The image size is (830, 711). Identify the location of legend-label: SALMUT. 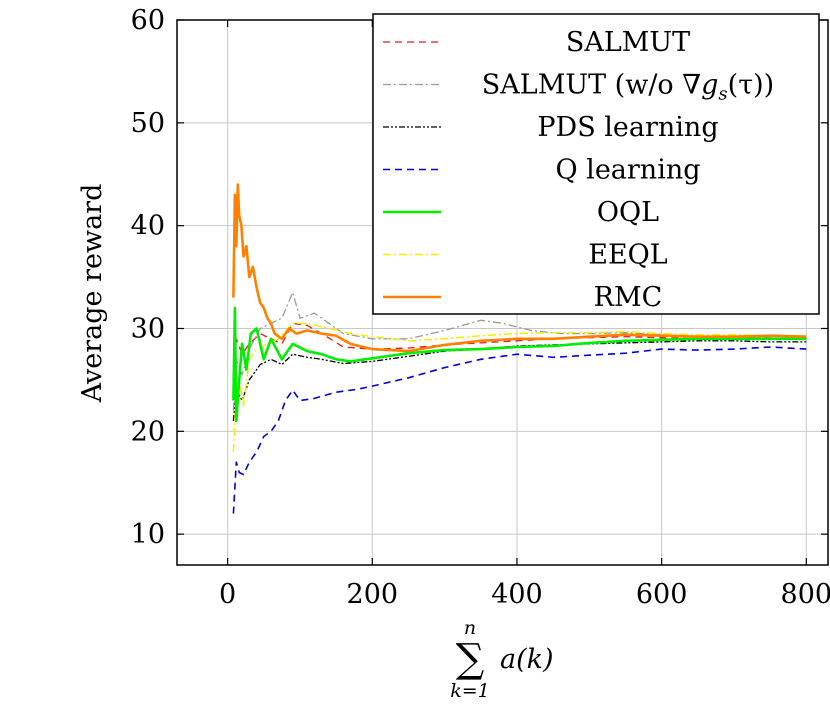
(628, 42).